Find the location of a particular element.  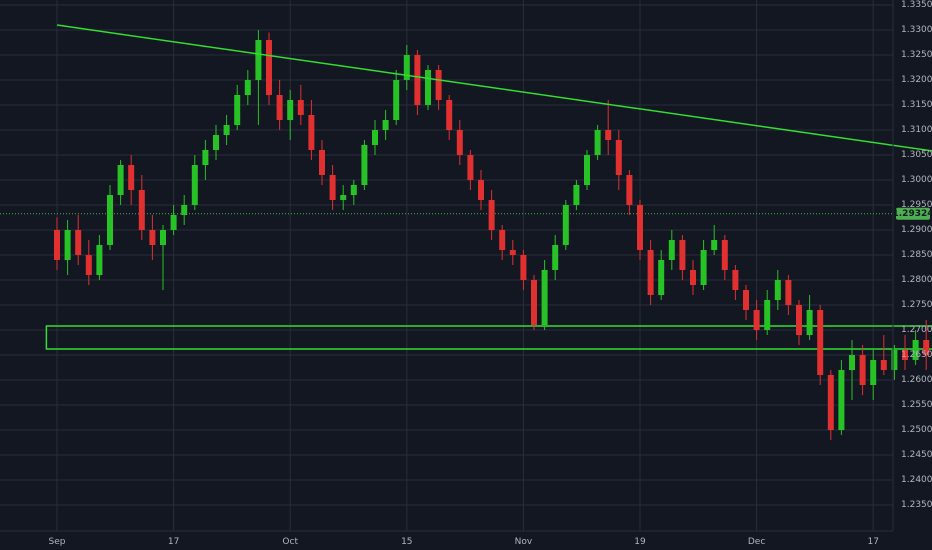

x-tick-label: Dec is located at coordinates (756, 542).